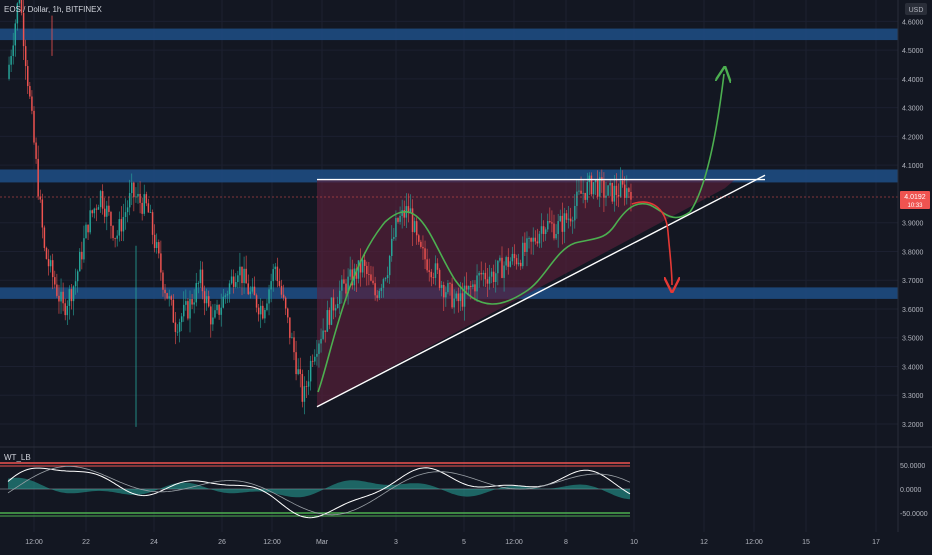 This screenshot has height=555, width=932. I want to click on x-tick-label: 8, so click(566, 542).